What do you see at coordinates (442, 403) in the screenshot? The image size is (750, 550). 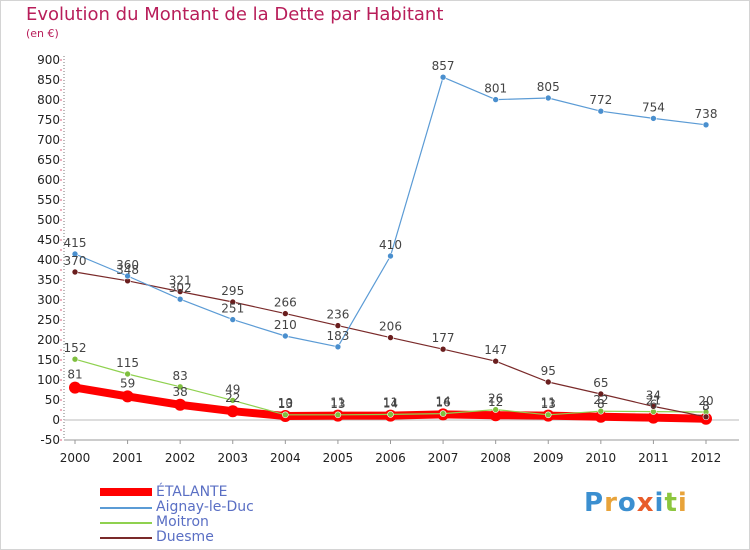 I see `data-label-moitron: 16` at bounding box center [442, 403].